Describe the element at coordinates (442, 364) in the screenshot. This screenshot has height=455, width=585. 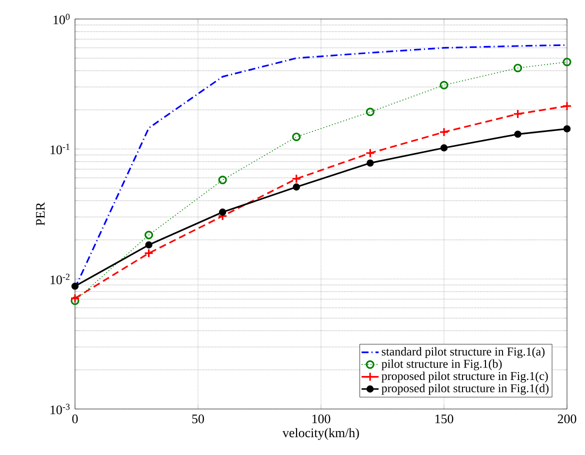
I see `legend-label: pilot structure in Fig.1(b)` at that location.